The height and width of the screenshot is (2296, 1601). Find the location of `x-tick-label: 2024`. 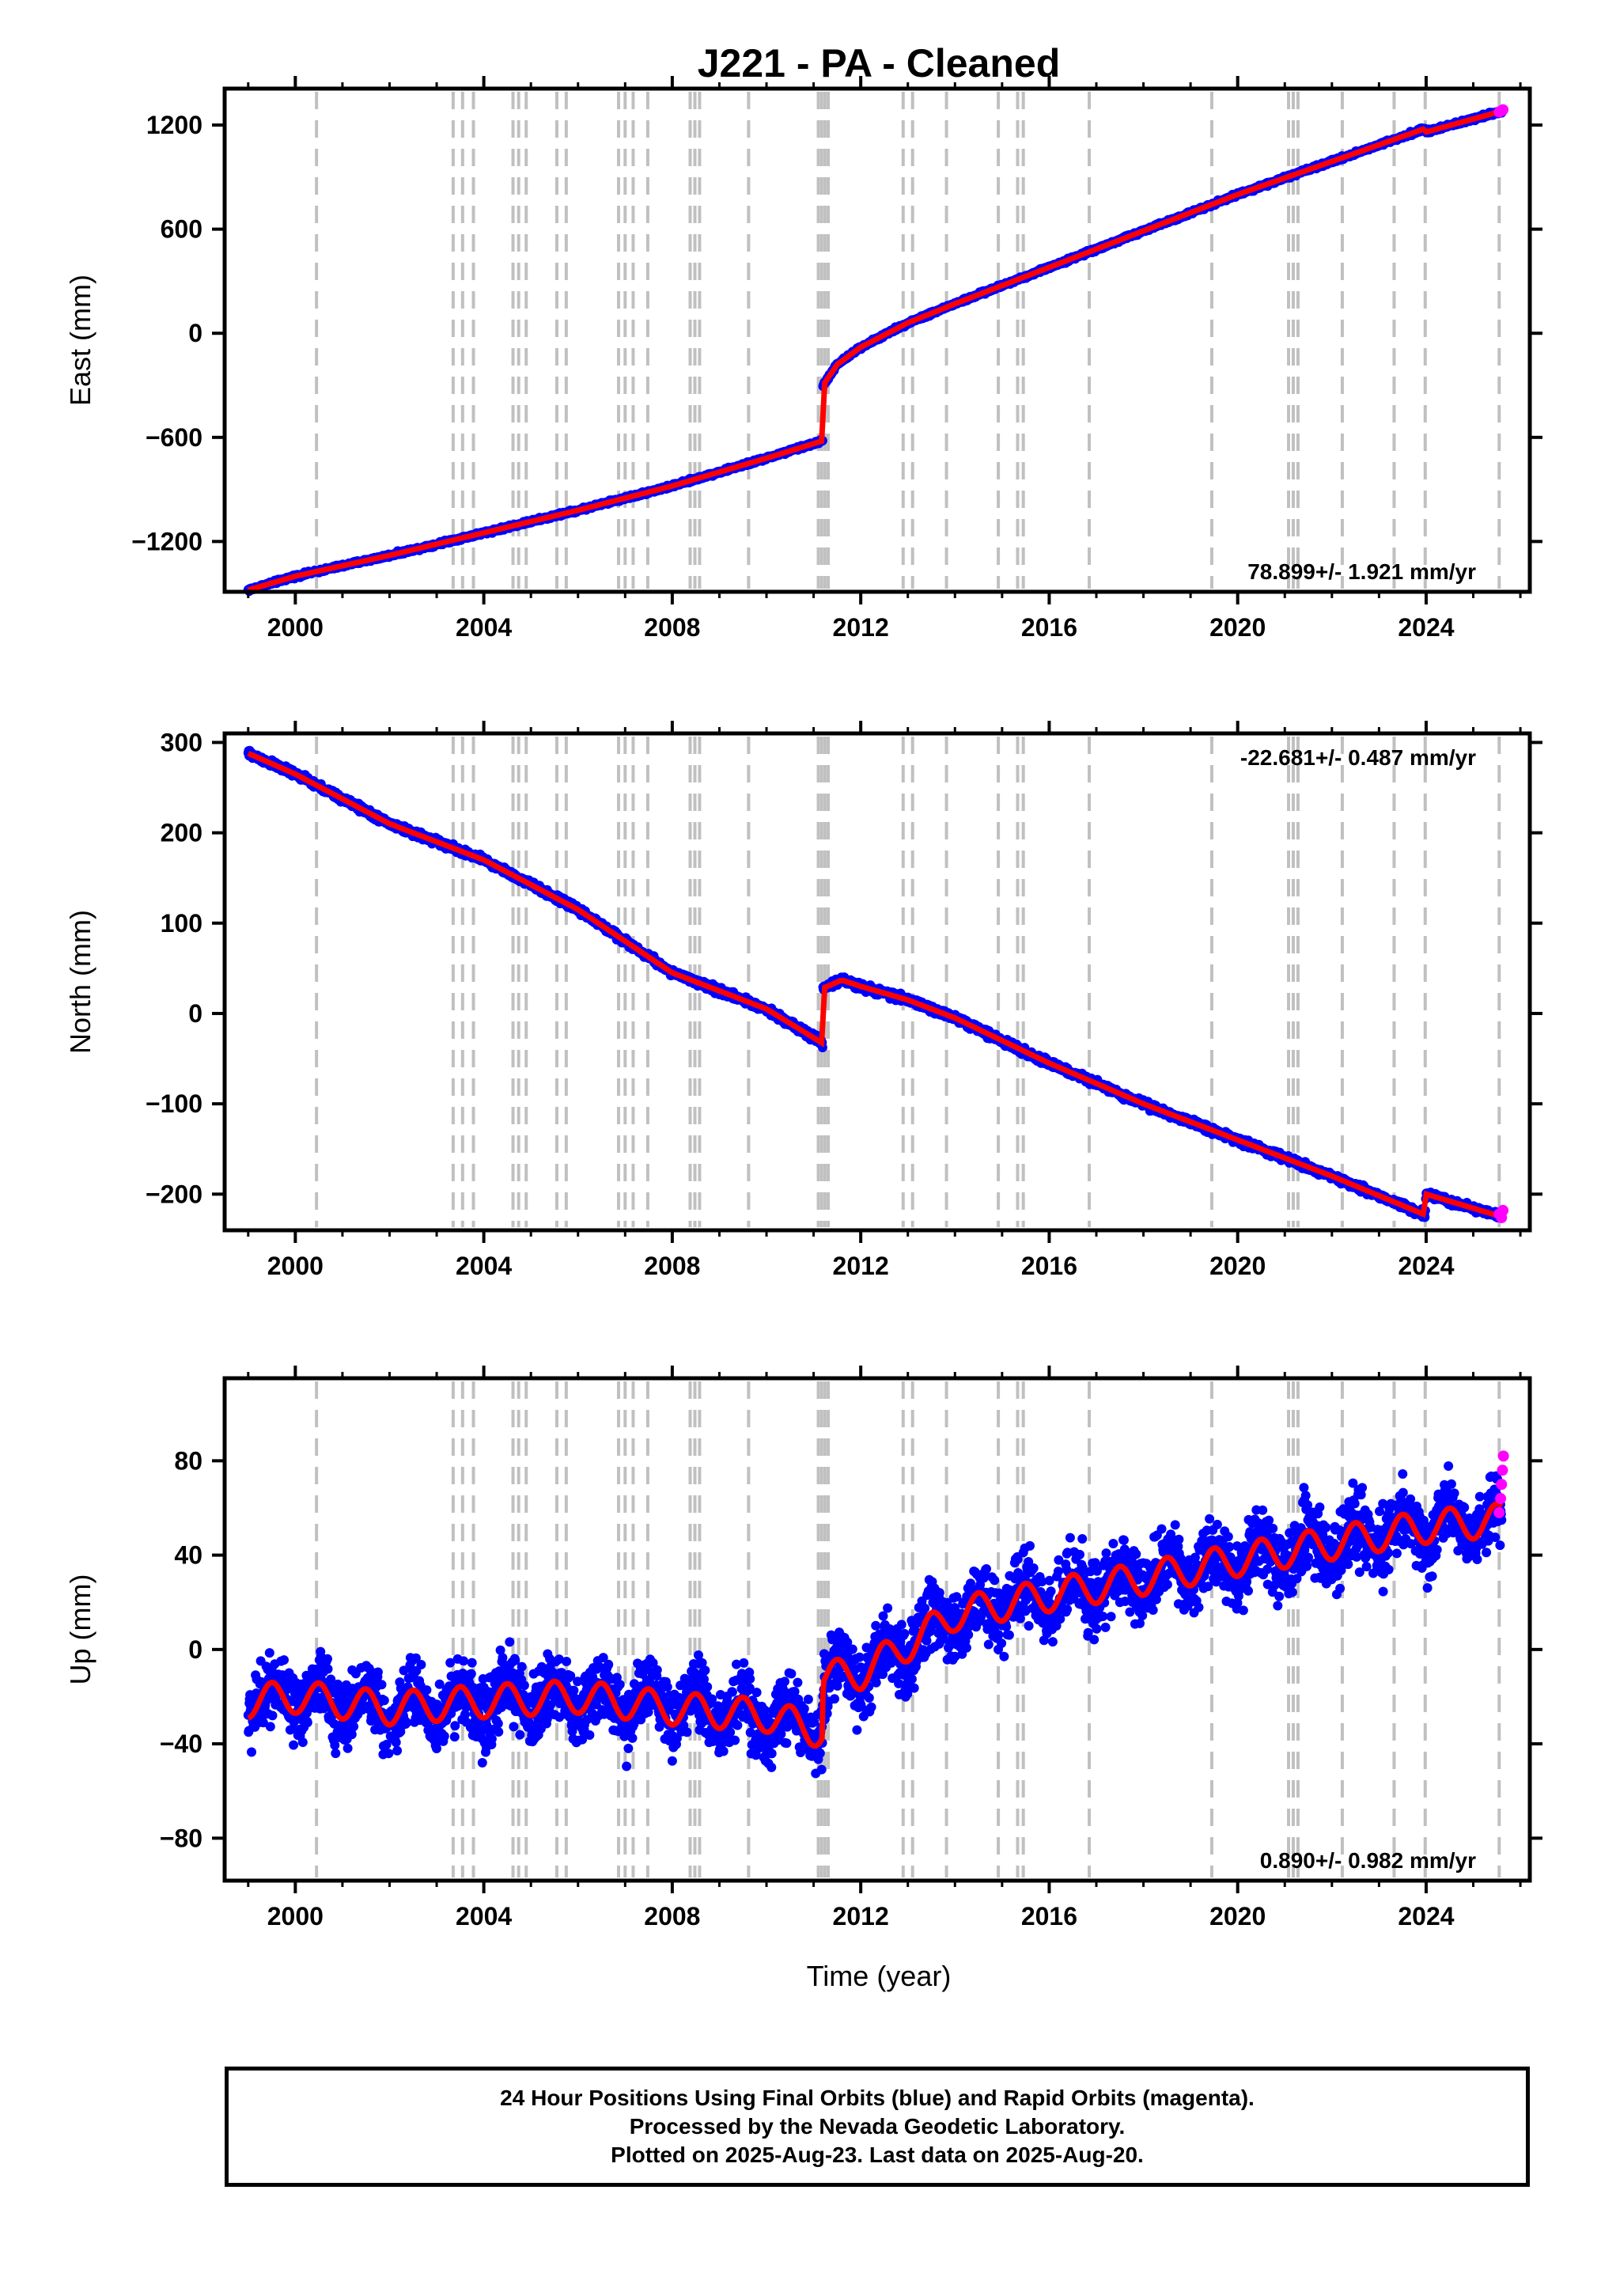

x-tick-label: 2024 is located at coordinates (1426, 627).